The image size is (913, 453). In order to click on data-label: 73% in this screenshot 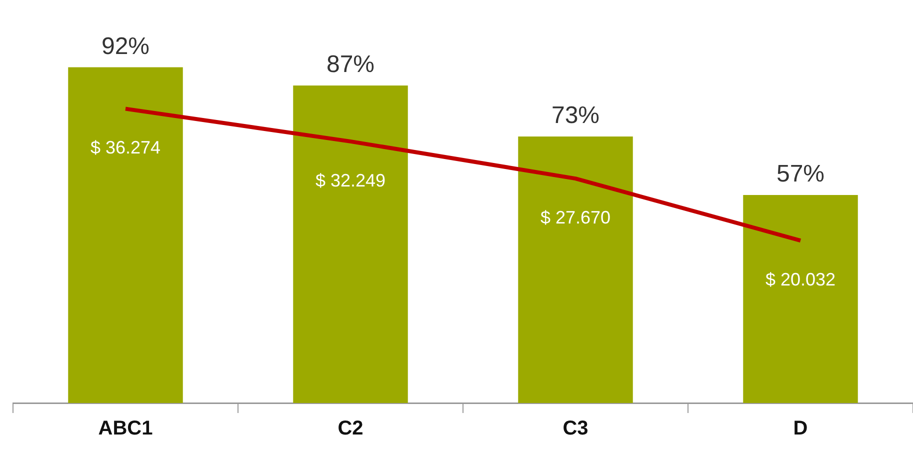, I will do `click(575, 116)`.